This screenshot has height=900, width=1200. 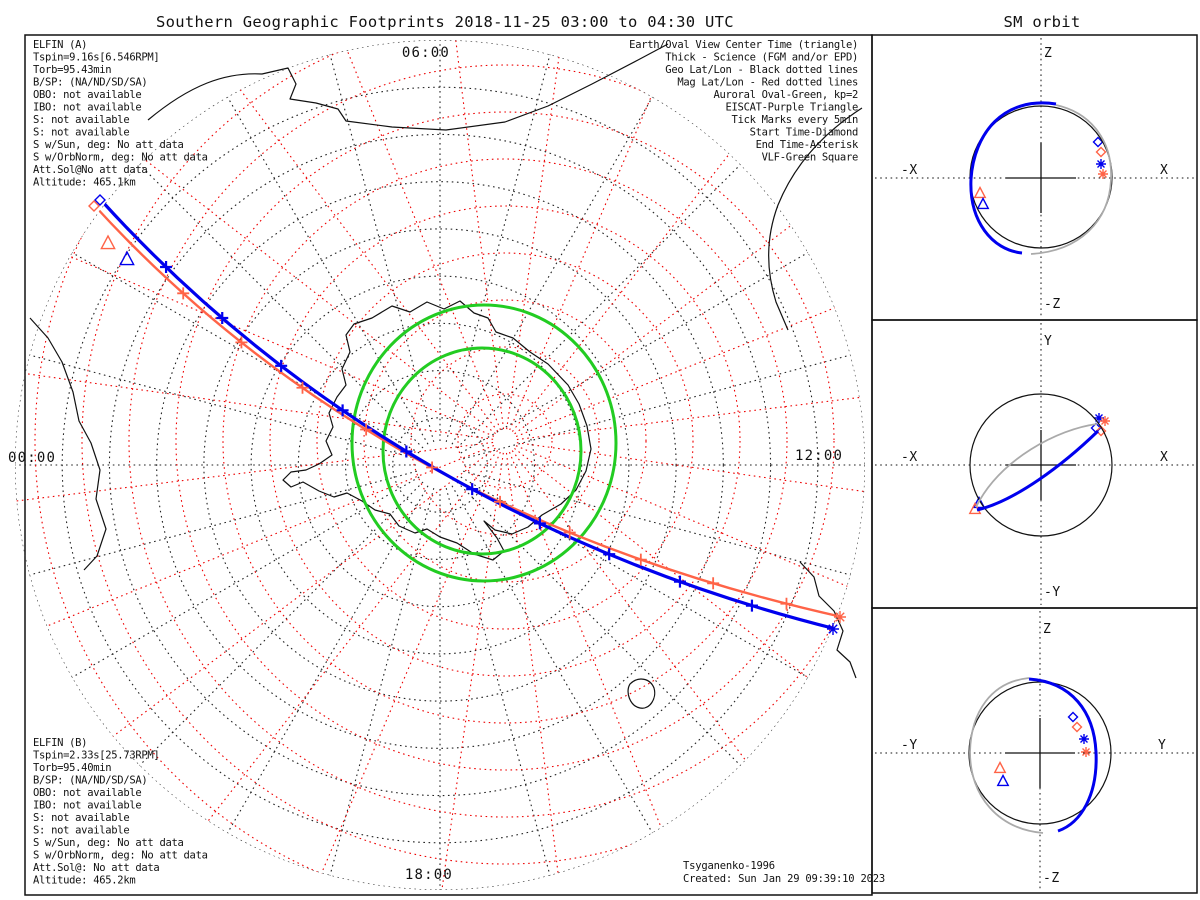 I want to click on mlt-label-06: 06:00, so click(x=426, y=53).